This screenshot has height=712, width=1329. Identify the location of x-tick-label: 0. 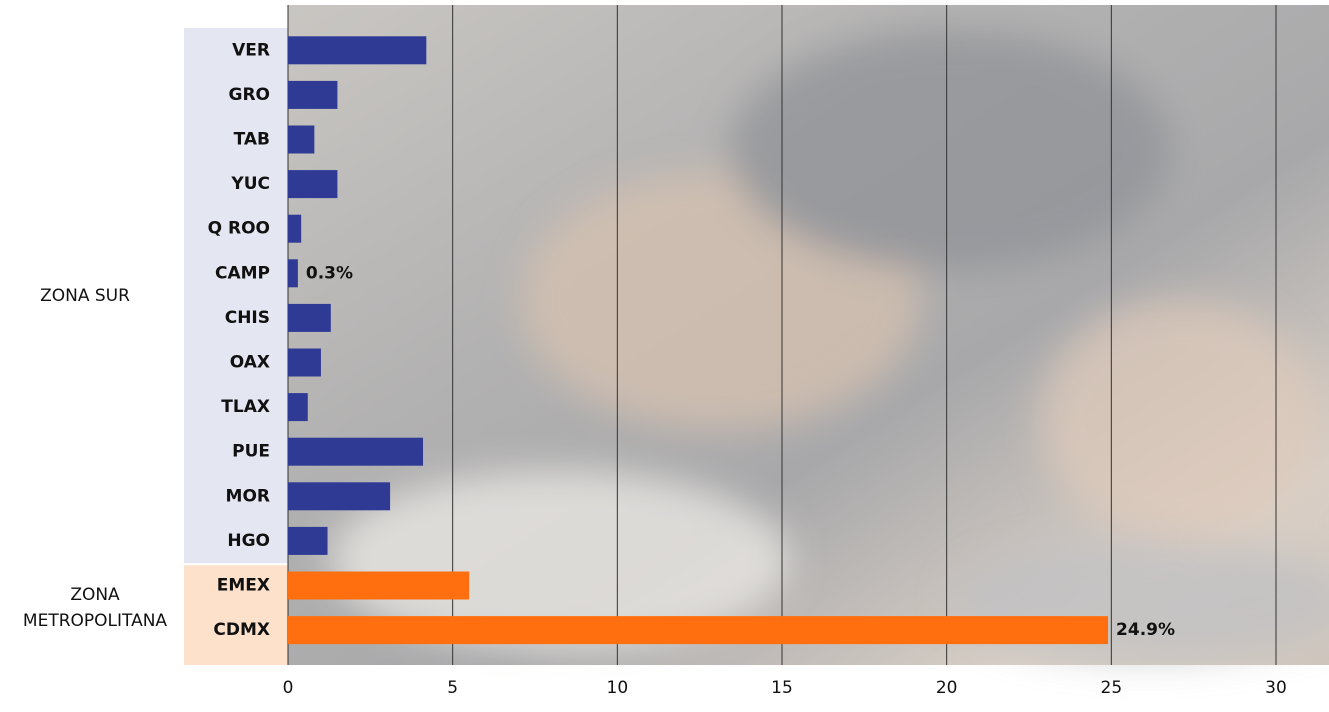
(288, 688).